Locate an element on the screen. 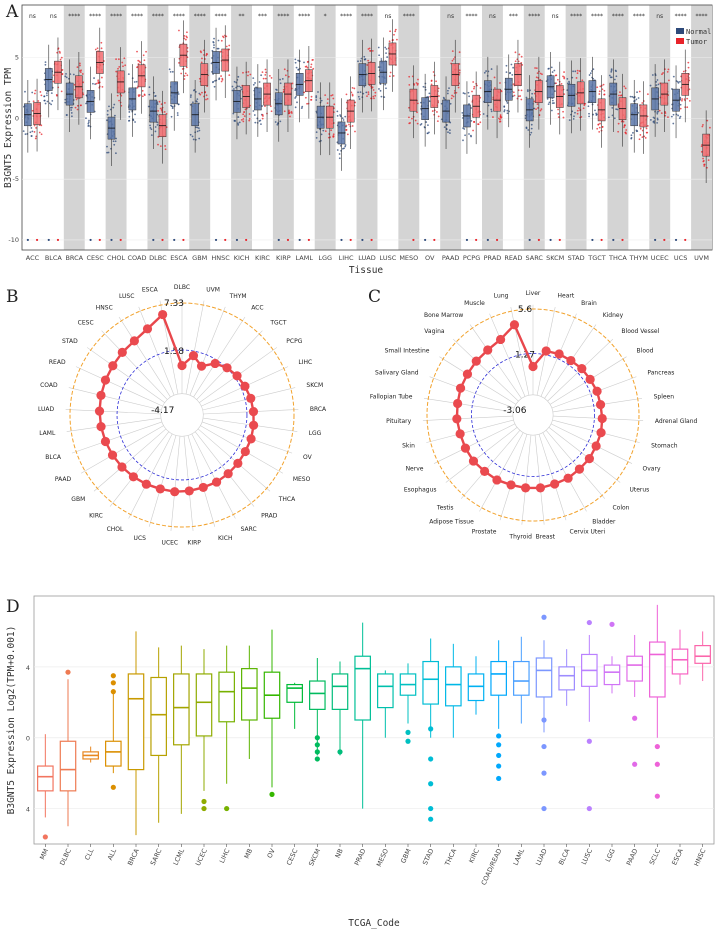 This screenshot has height=933, width=719. a-x-tick-label: CHOL is located at coordinates (116, 258).